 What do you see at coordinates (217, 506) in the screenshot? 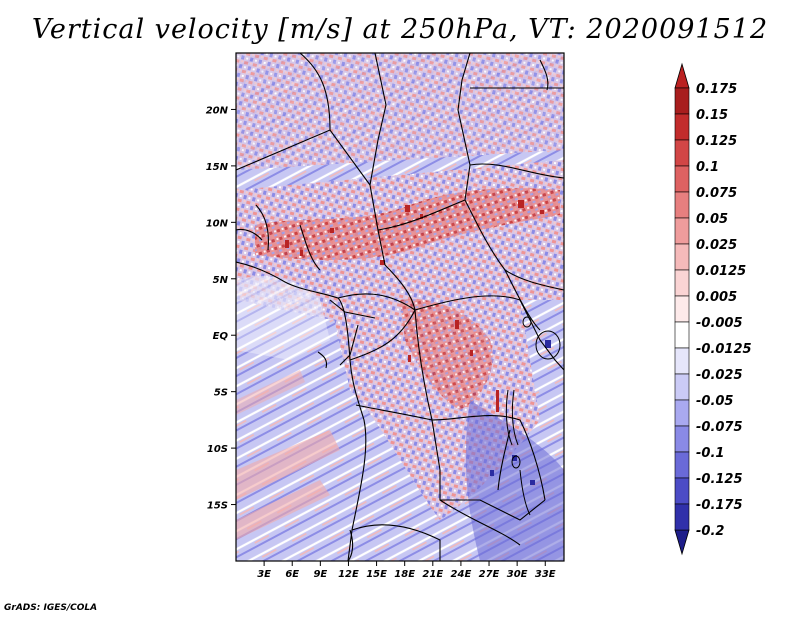
I see `lat-tick-label: 15S` at bounding box center [217, 506].